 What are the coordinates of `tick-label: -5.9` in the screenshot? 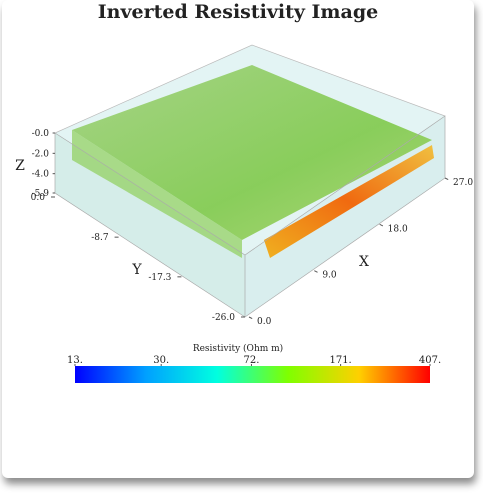 It's located at (41, 194).